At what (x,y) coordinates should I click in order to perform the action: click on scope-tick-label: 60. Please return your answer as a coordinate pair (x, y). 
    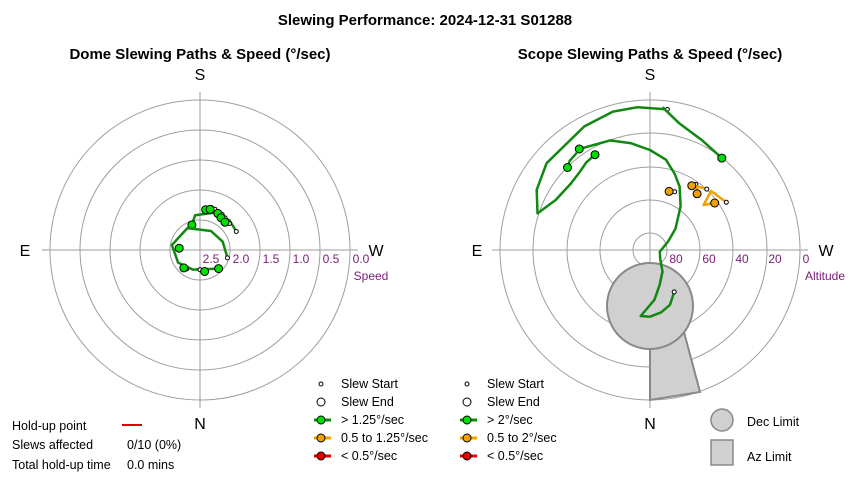
    Looking at the image, I should click on (709, 259).